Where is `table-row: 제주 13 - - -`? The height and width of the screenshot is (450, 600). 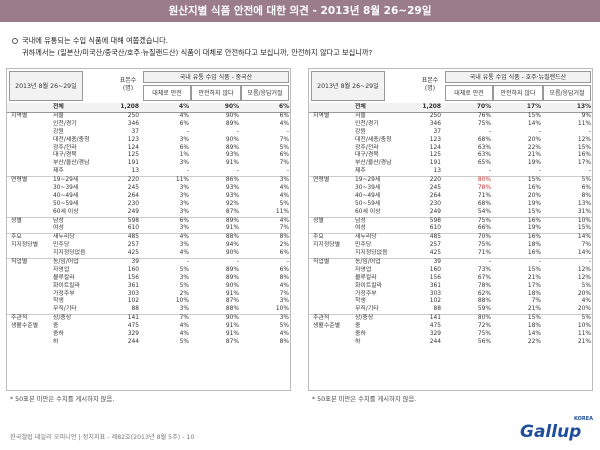 table-row: 제주 13 - - - is located at coordinates (450, 172).